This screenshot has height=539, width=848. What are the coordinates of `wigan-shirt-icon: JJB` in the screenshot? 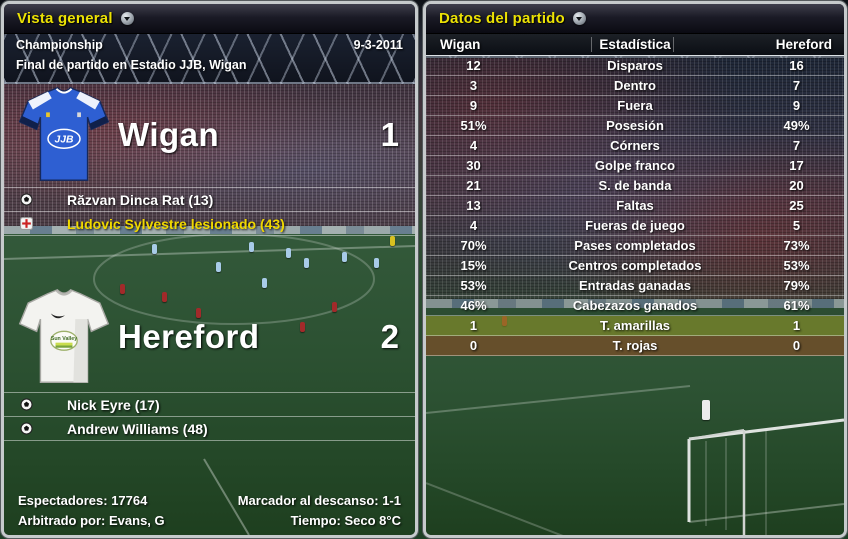 It's located at (64, 135).